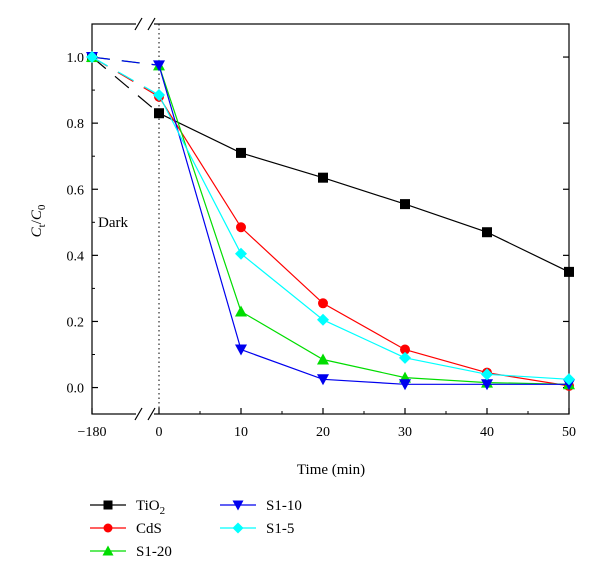 This screenshot has width=600, height=585. Describe the element at coordinates (154, 552) in the screenshot. I see `legend-label: S1-20` at that location.